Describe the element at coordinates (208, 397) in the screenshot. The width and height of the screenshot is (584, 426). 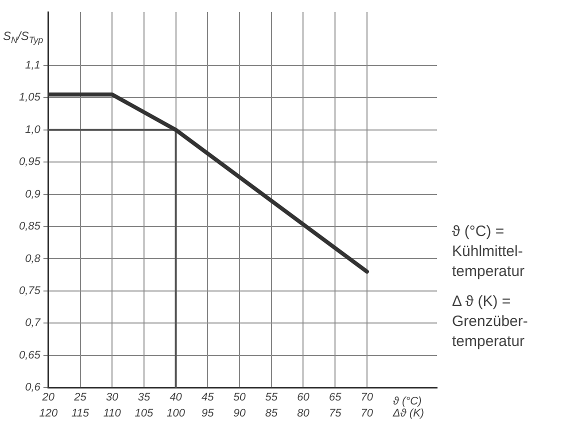
I see `x-tick-label: 45` at that location.